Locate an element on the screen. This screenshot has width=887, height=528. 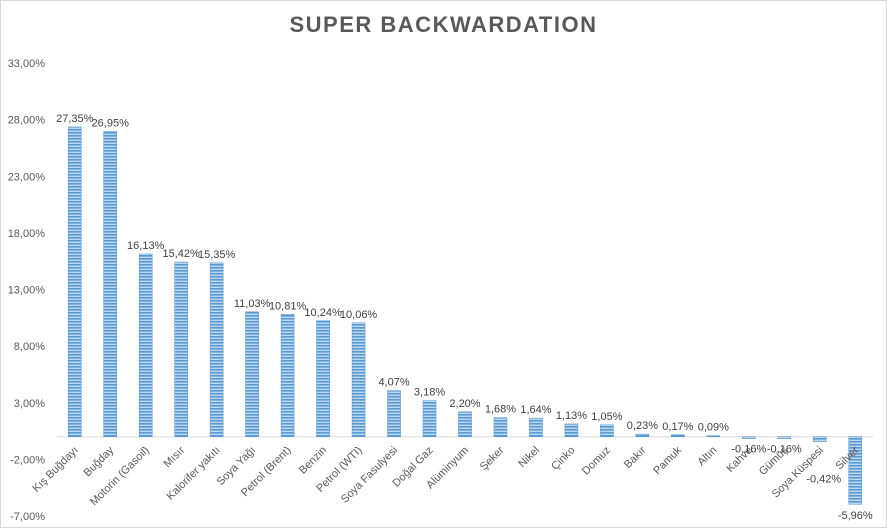
category-label: Bakır is located at coordinates (635, 457).